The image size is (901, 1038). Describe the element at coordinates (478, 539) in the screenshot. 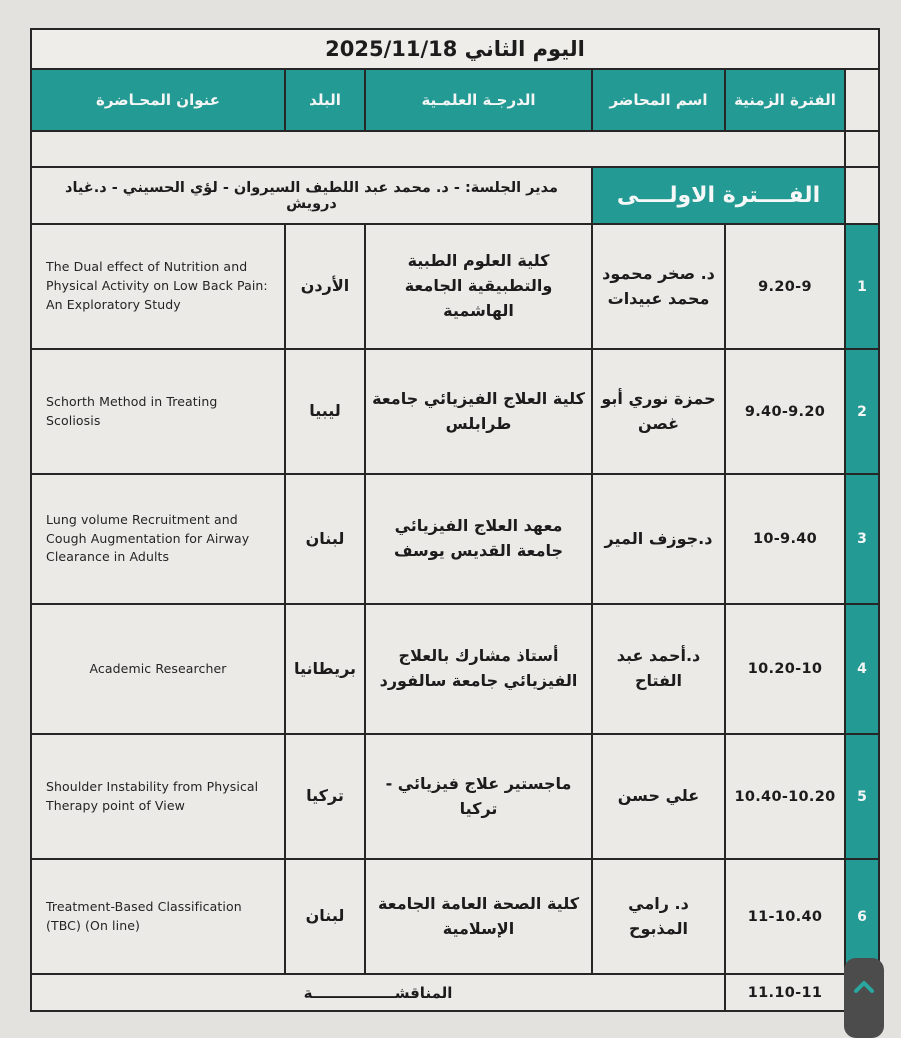

I see `row-degree: معهد العلاج الفيزيائي جامعة القديس يوسف` at that location.